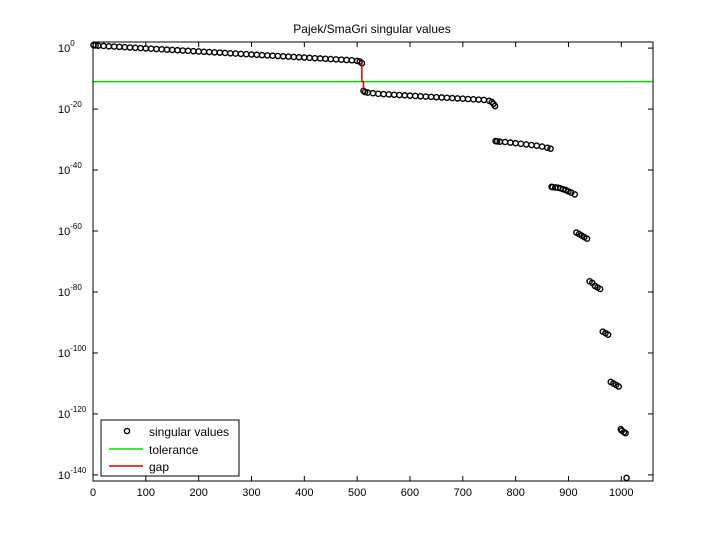 This screenshot has height=540, width=720. I want to click on x-tick-label: 1000, so click(621, 493).